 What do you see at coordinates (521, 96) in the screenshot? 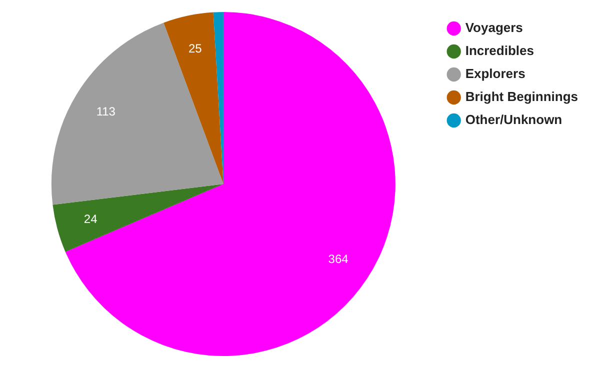
I see `legend-label: Bright Beginnings` at bounding box center [521, 96].